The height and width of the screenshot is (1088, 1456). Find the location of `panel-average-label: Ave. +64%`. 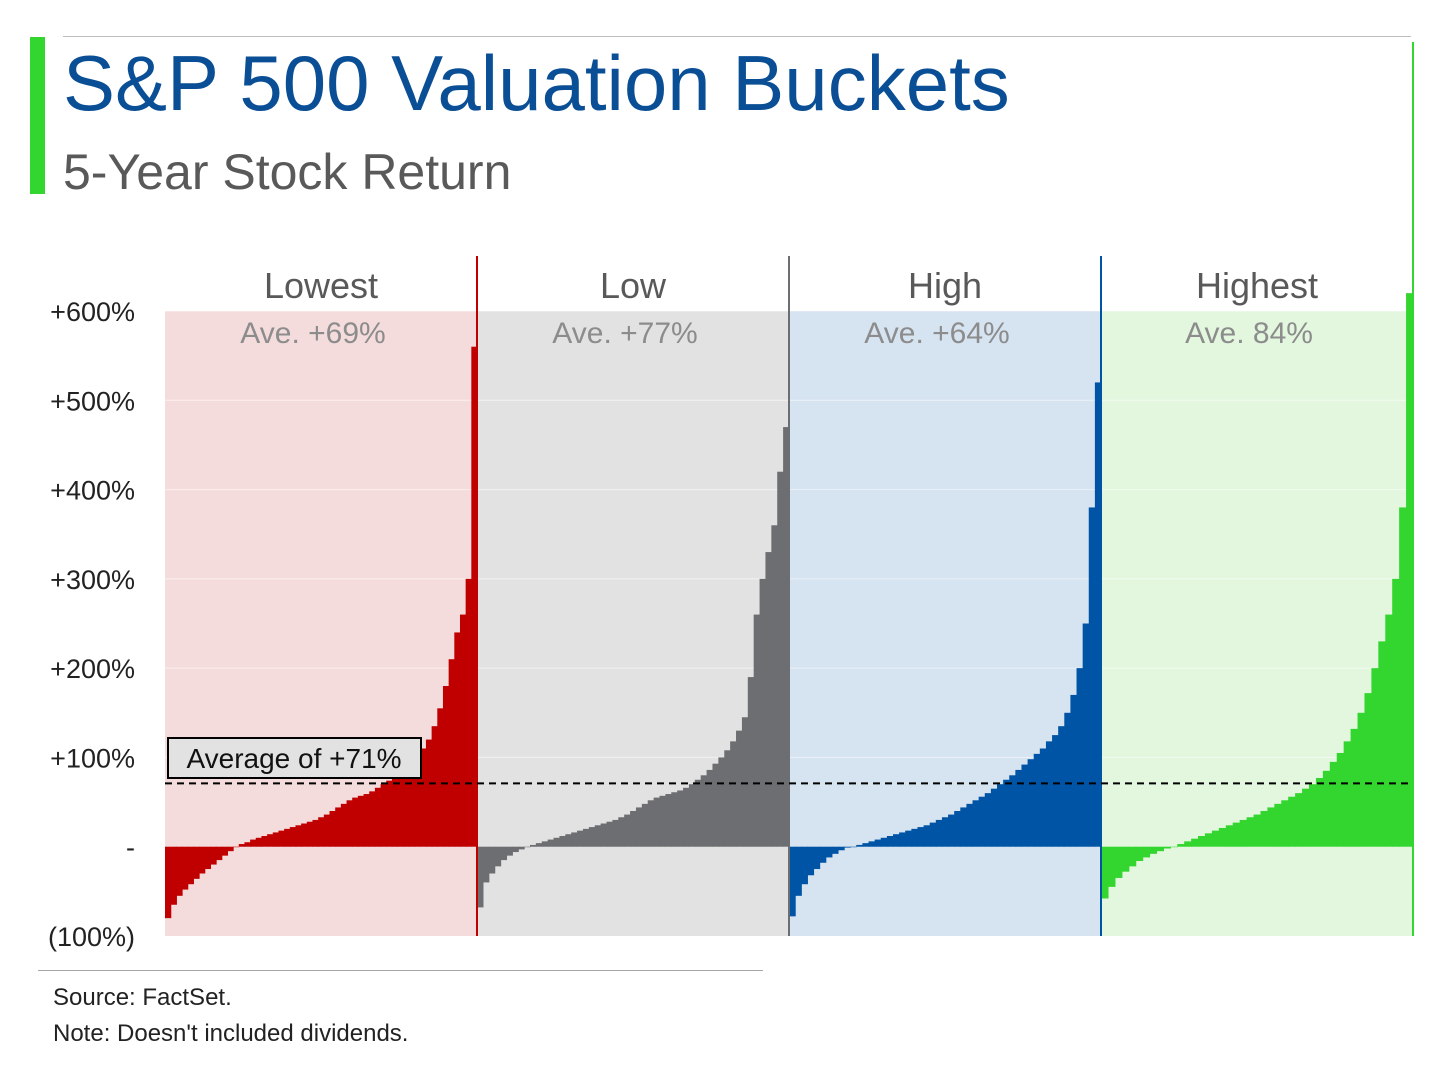

panel-average-label: Ave. +64% is located at coordinates (936, 333).